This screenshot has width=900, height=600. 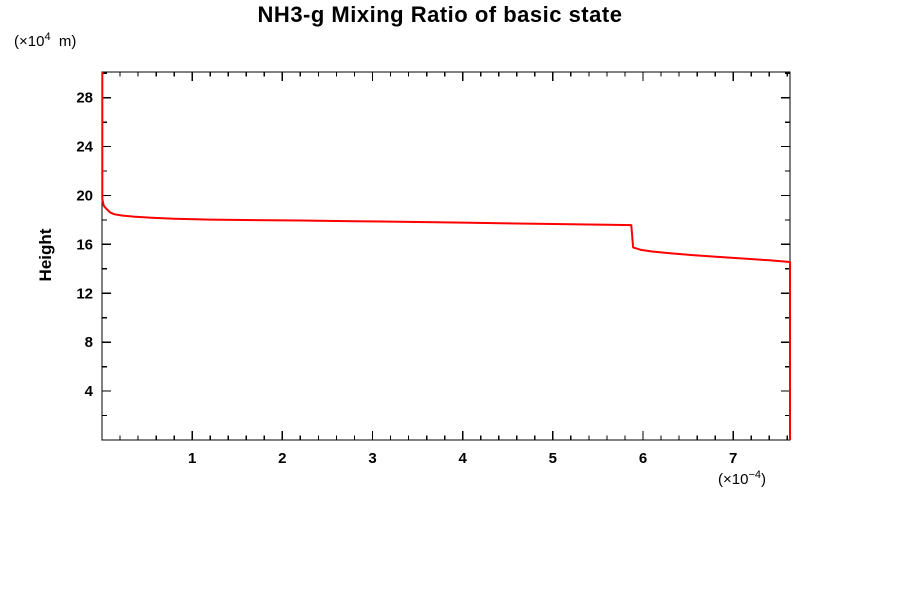 I want to click on x-tick-label: 4, so click(x=463, y=458).